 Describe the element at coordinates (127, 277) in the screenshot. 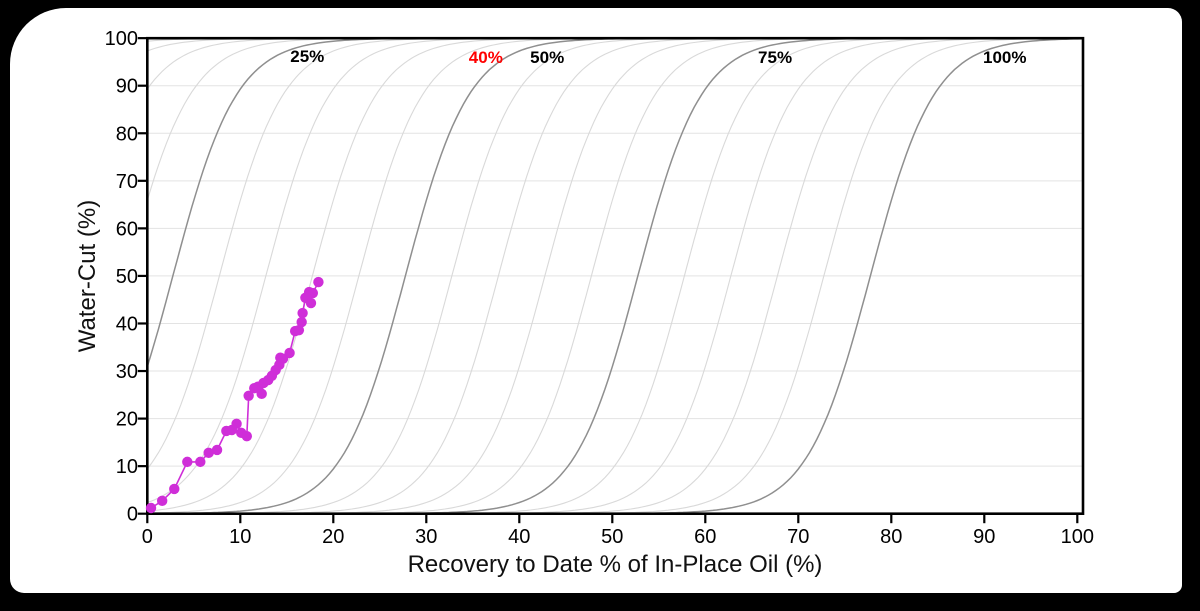

I see `y-tick-label-50: 50` at that location.